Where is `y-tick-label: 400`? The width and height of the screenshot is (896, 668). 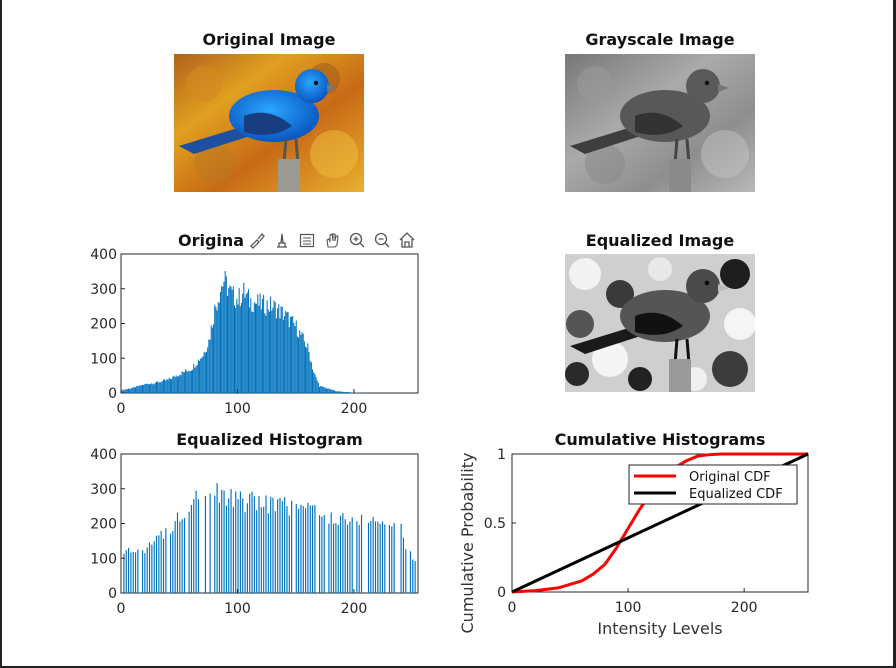
y-tick-label: 400 is located at coordinates (103, 455).